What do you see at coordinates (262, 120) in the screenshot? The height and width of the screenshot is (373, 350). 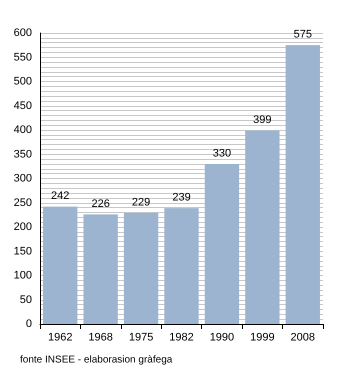 I see `data-label: 399` at bounding box center [262, 120].